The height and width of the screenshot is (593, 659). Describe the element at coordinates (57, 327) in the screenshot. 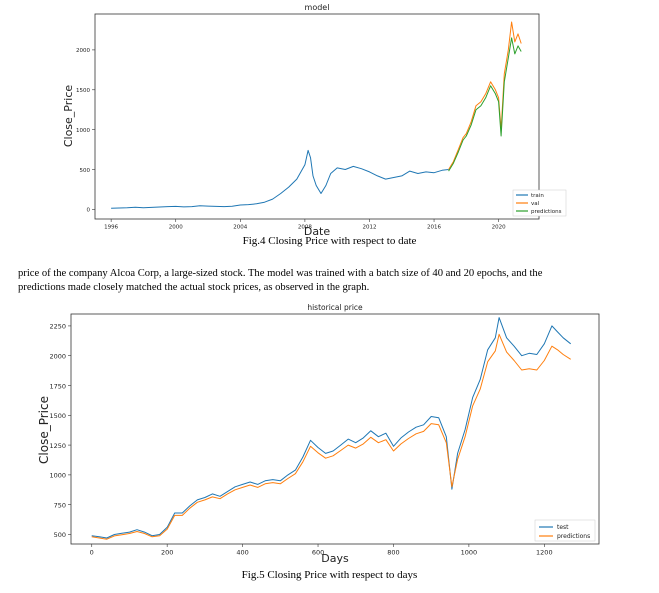

I see `chart2-ytick-label: 2250` at that location.